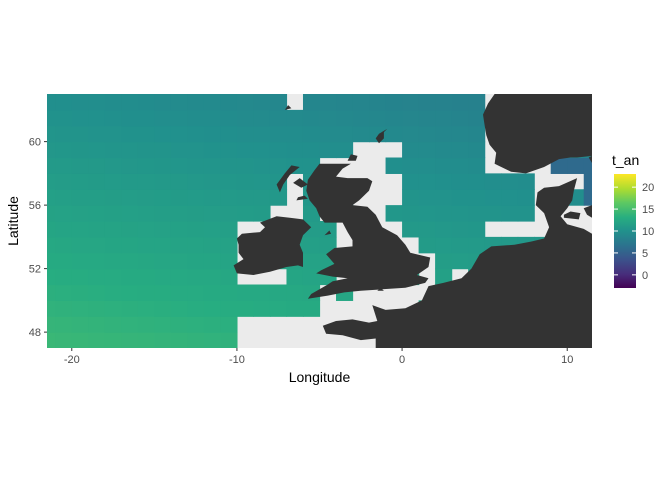 Image resolution: width=672 pixels, height=480 pixels. Describe the element at coordinates (35, 270) in the screenshot. I see `y-tick-label: 52` at that location.